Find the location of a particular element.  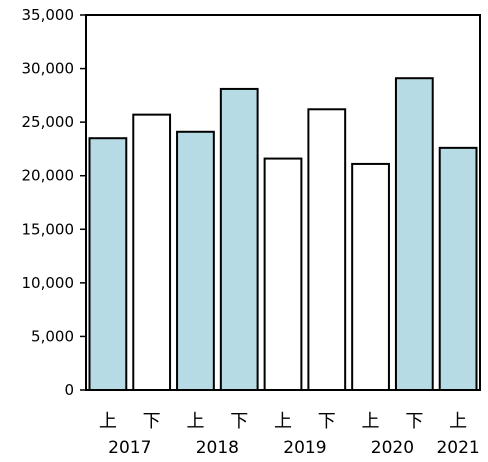

y-tick-label: 20,000 is located at coordinates (48, 176).